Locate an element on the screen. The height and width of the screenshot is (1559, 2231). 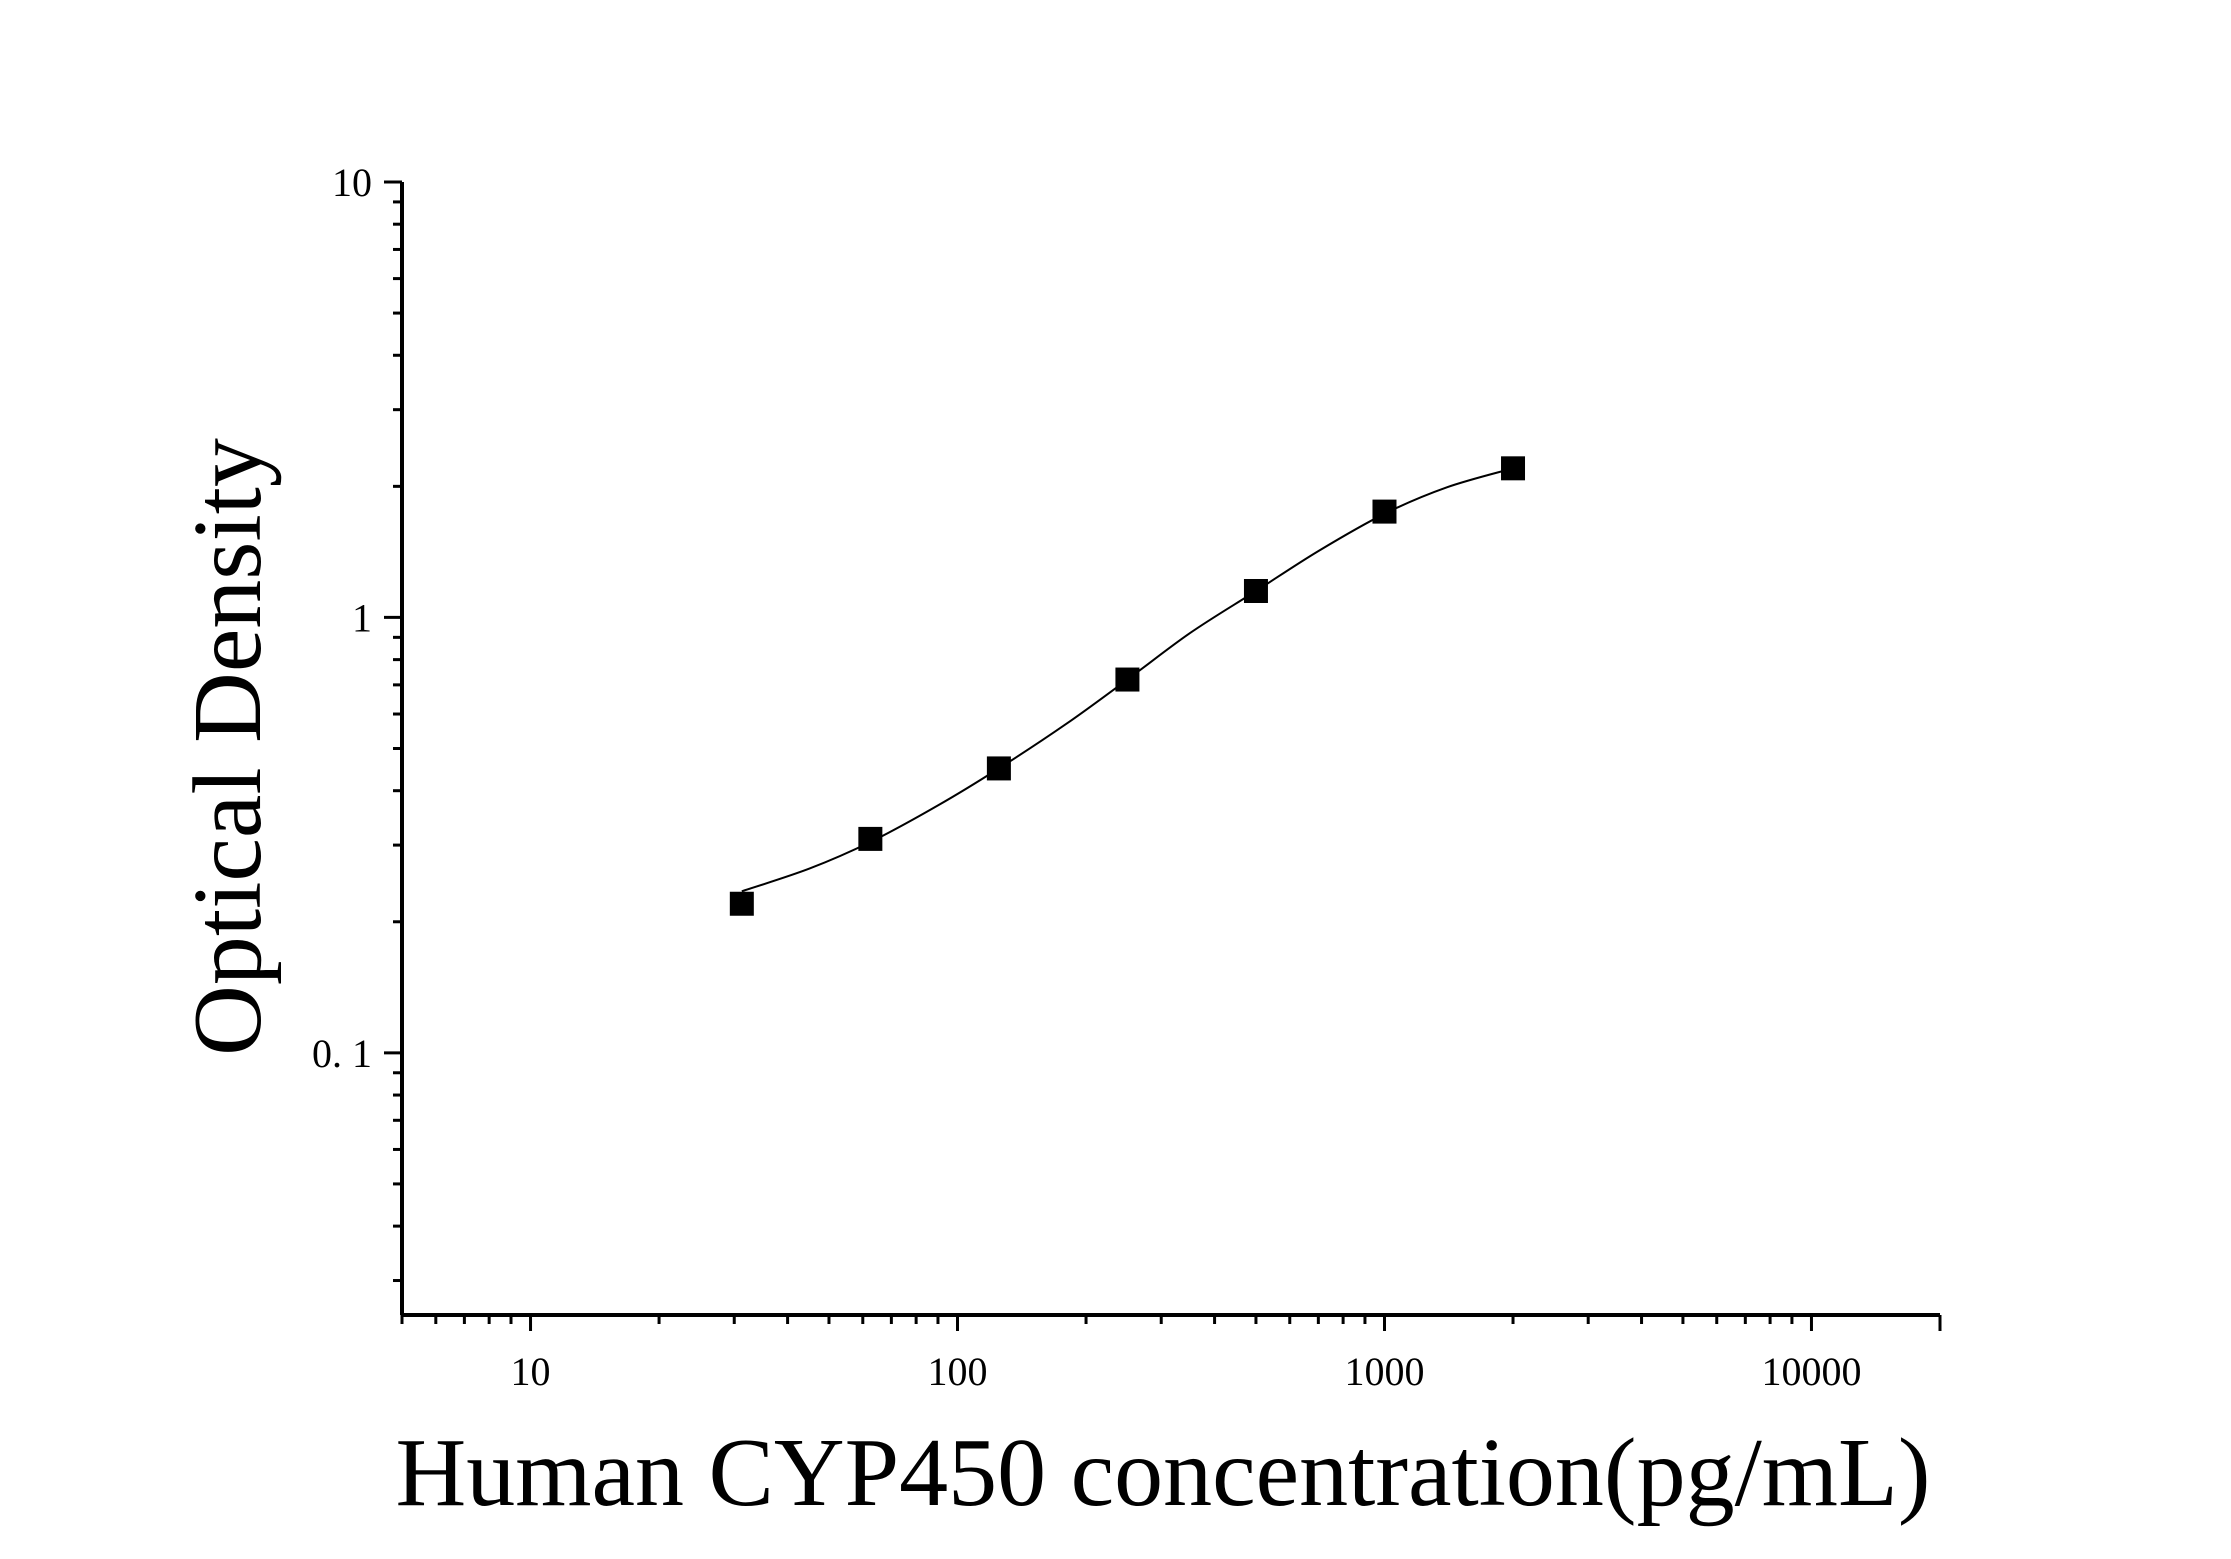
y-tick-label: 0. 1 is located at coordinates (342, 1053).